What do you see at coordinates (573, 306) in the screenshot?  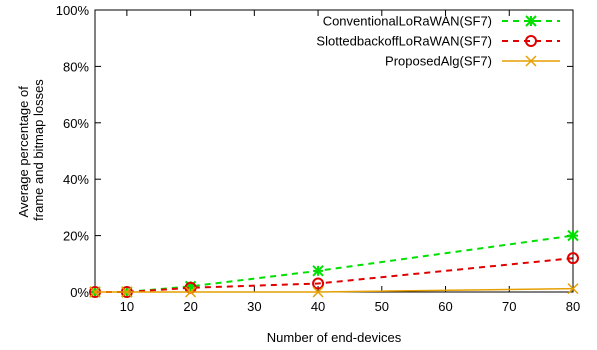 I see `x-tick-label: 80` at bounding box center [573, 306].